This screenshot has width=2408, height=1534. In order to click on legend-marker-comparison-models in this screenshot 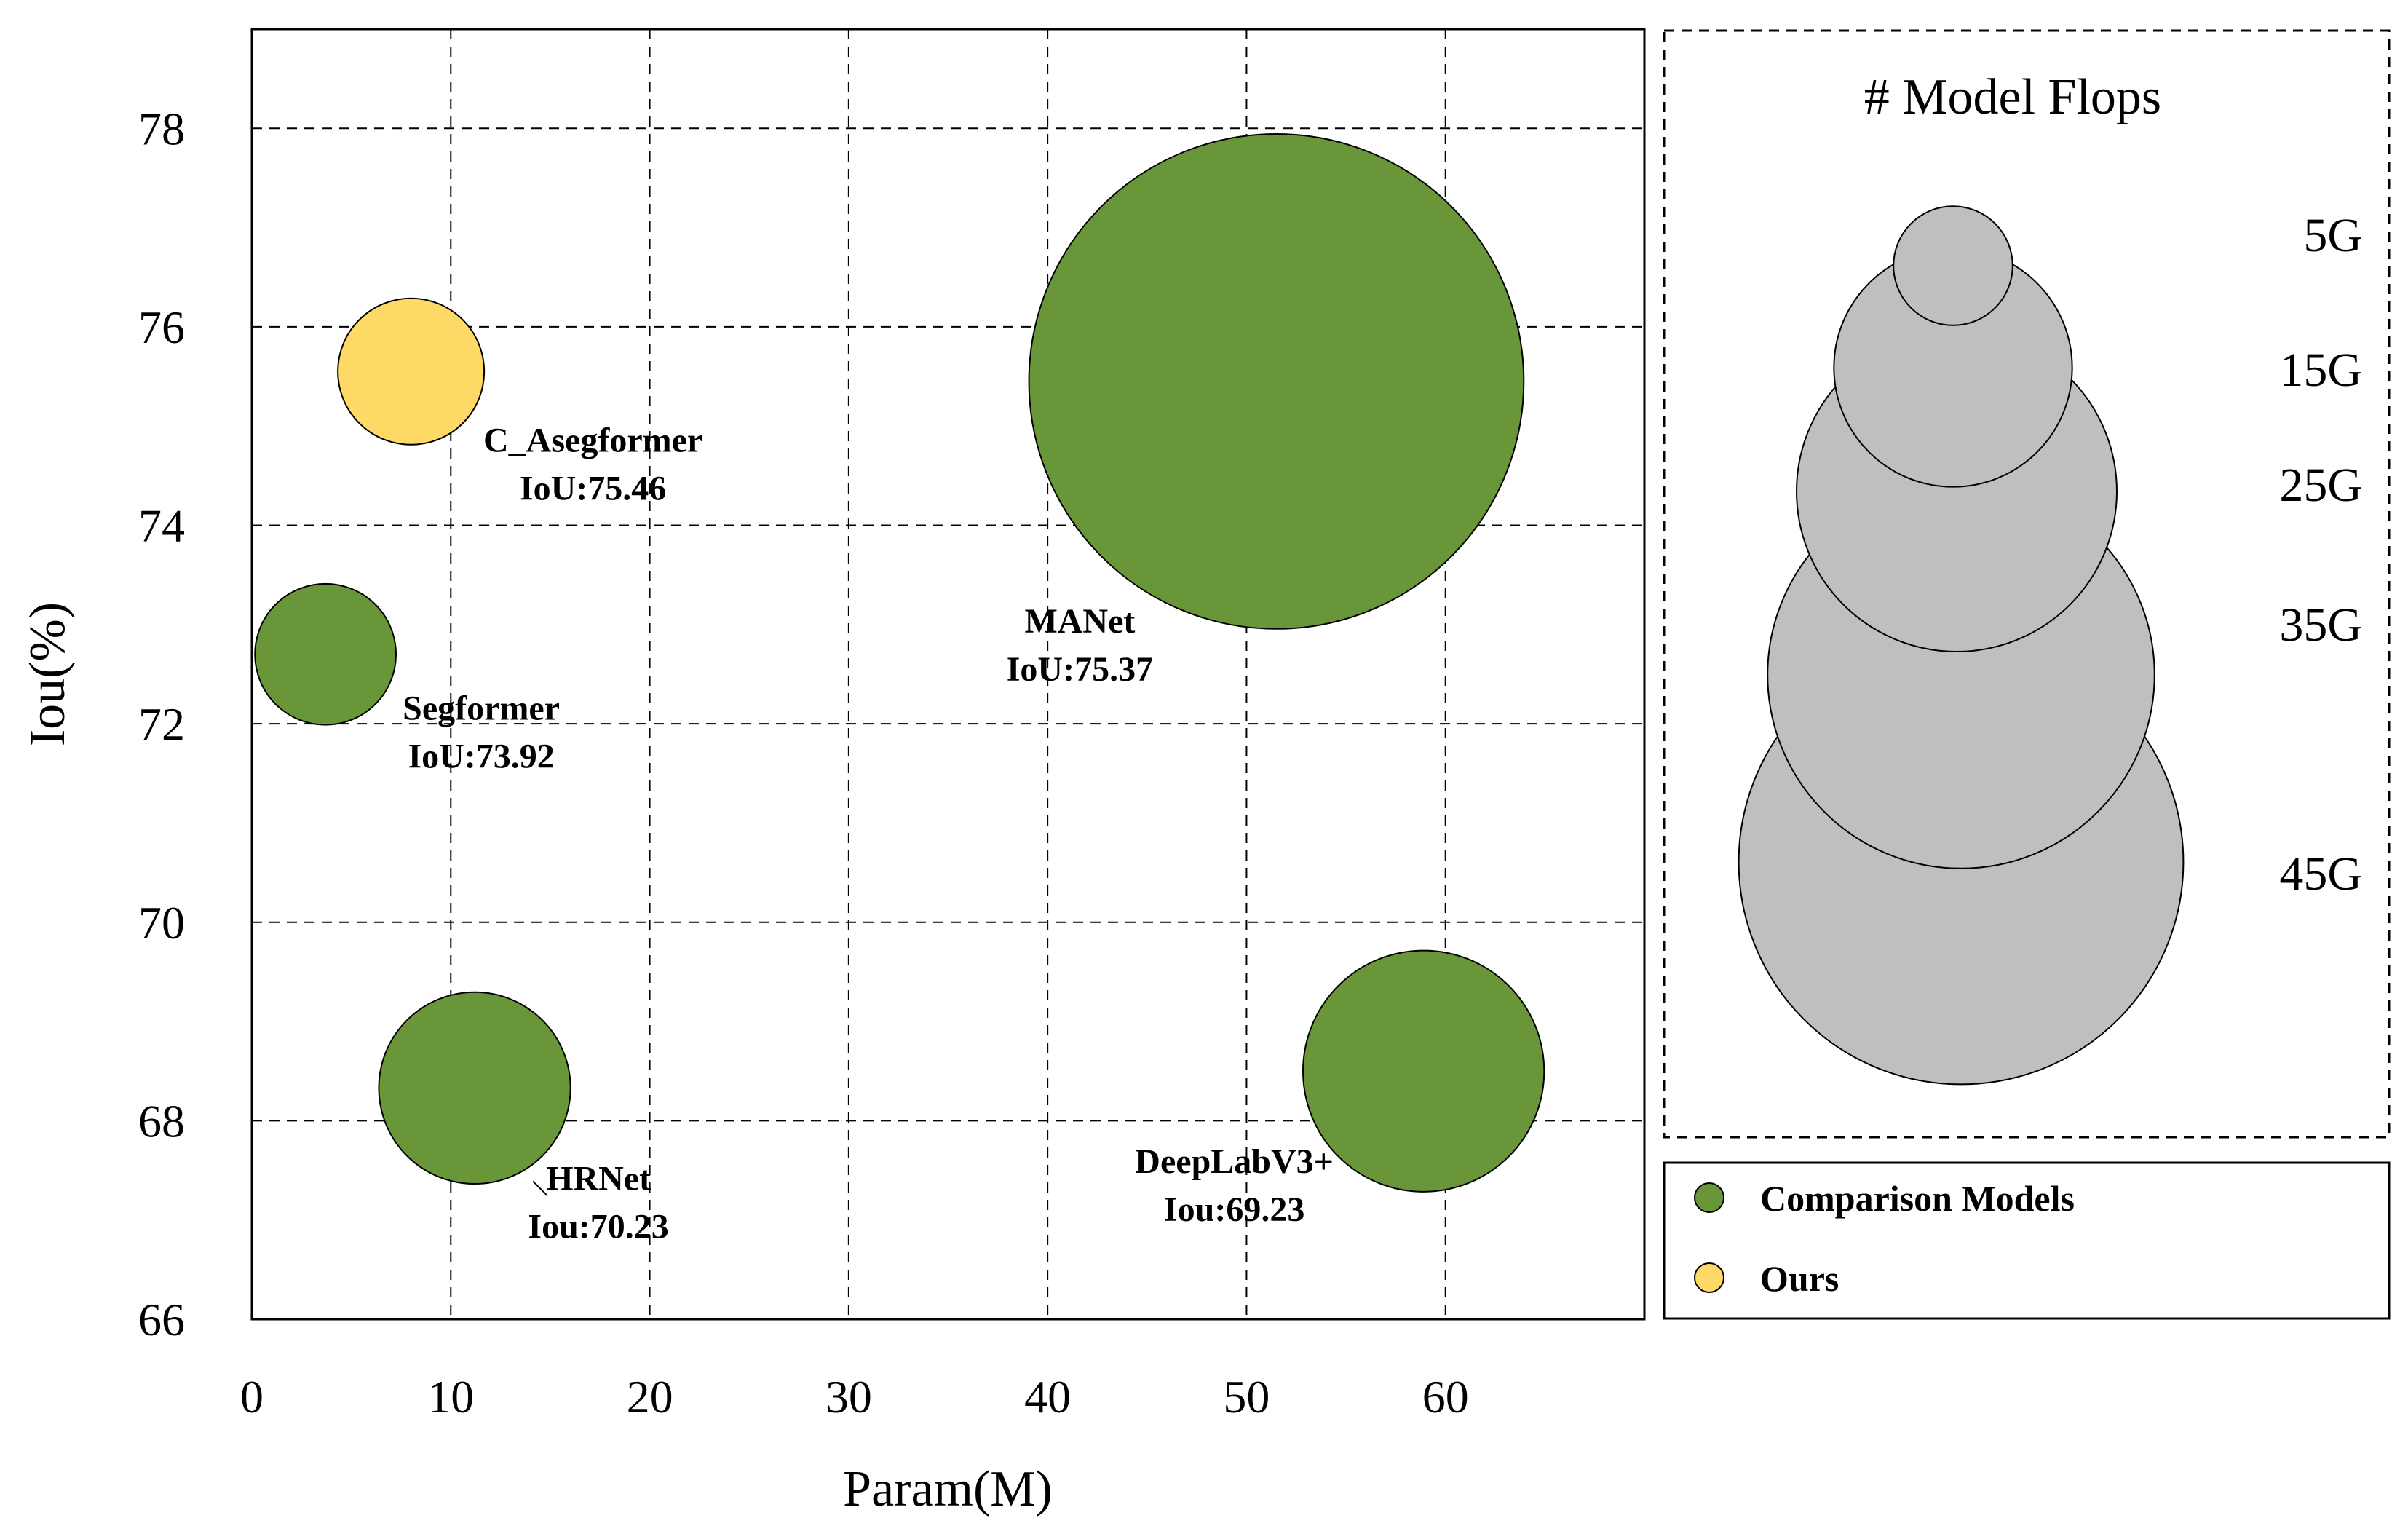, I will do `click(1709, 1197)`.